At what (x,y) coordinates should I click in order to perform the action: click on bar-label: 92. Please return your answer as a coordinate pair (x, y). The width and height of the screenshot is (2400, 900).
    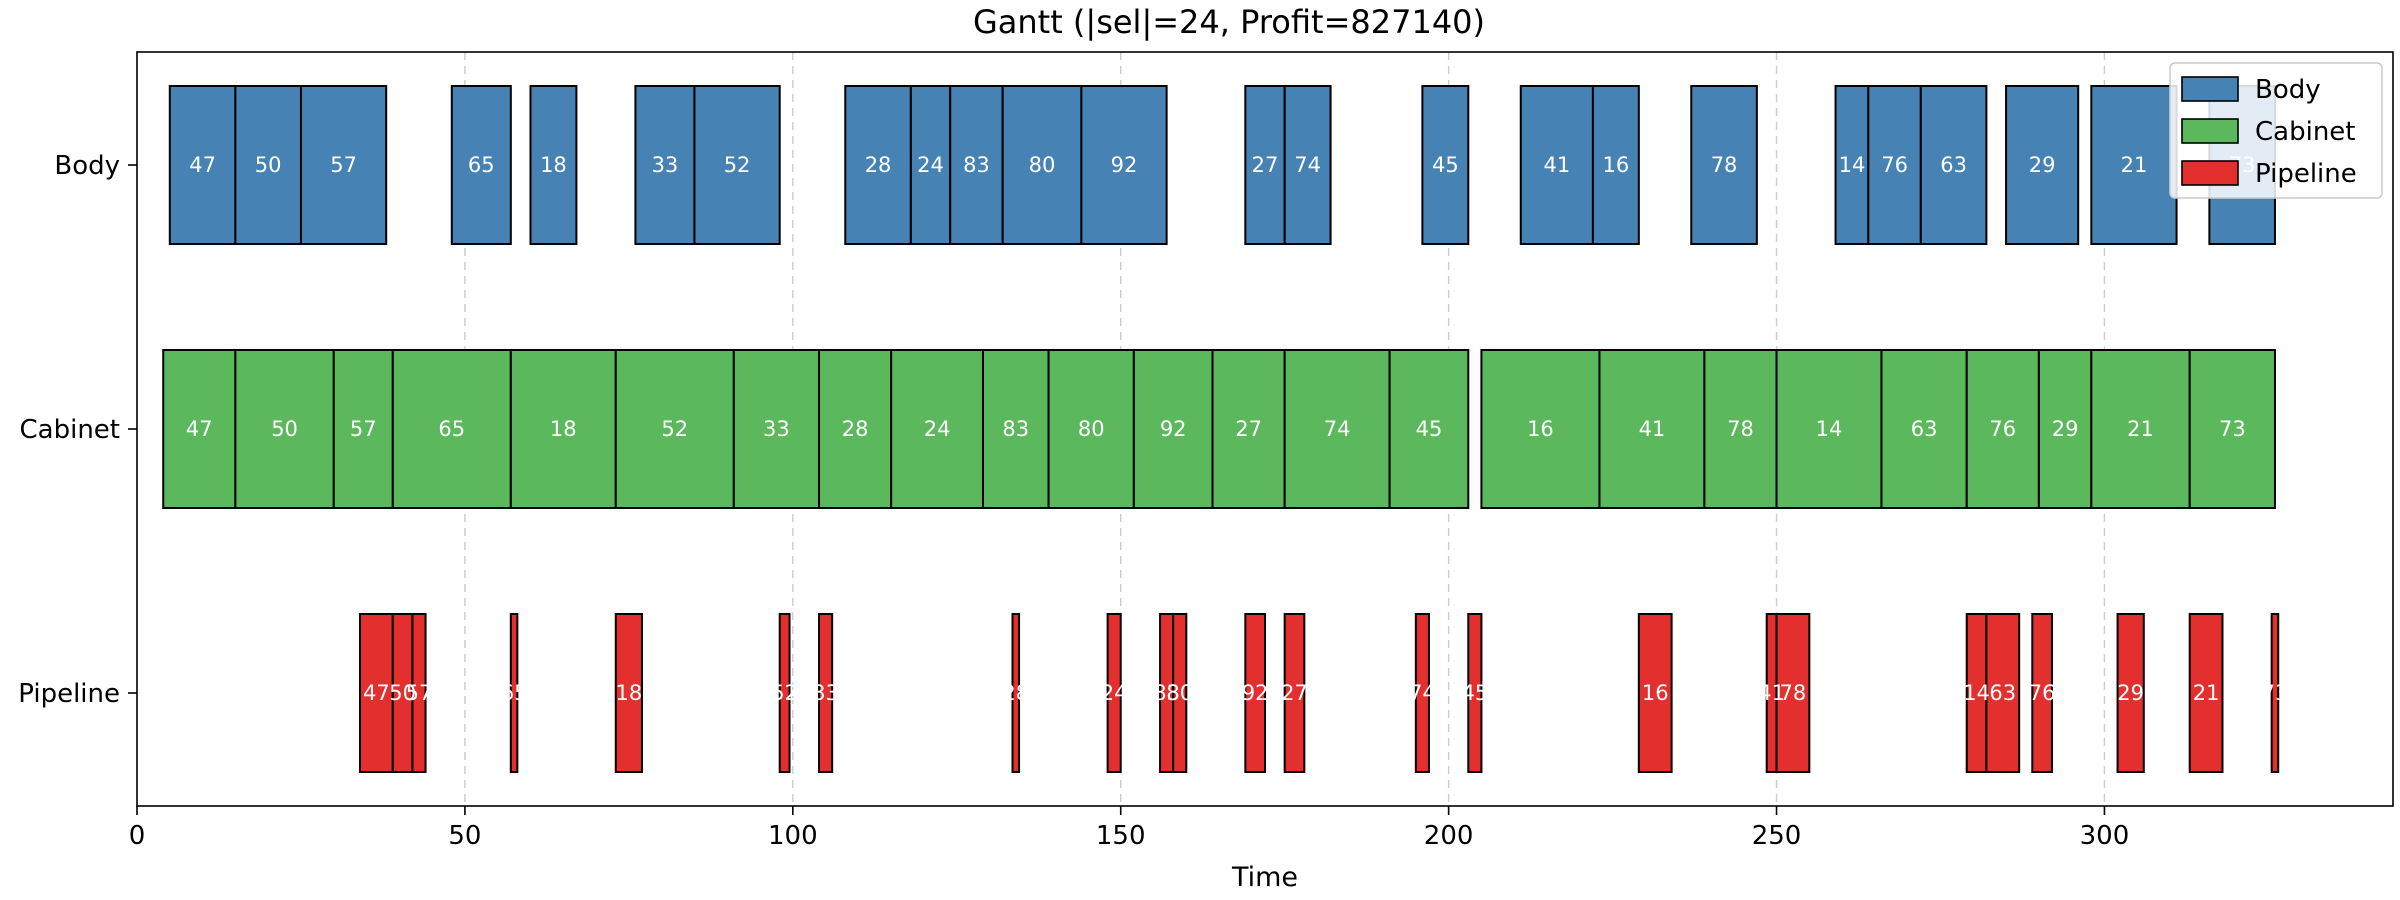
    Looking at the image, I should click on (1173, 429).